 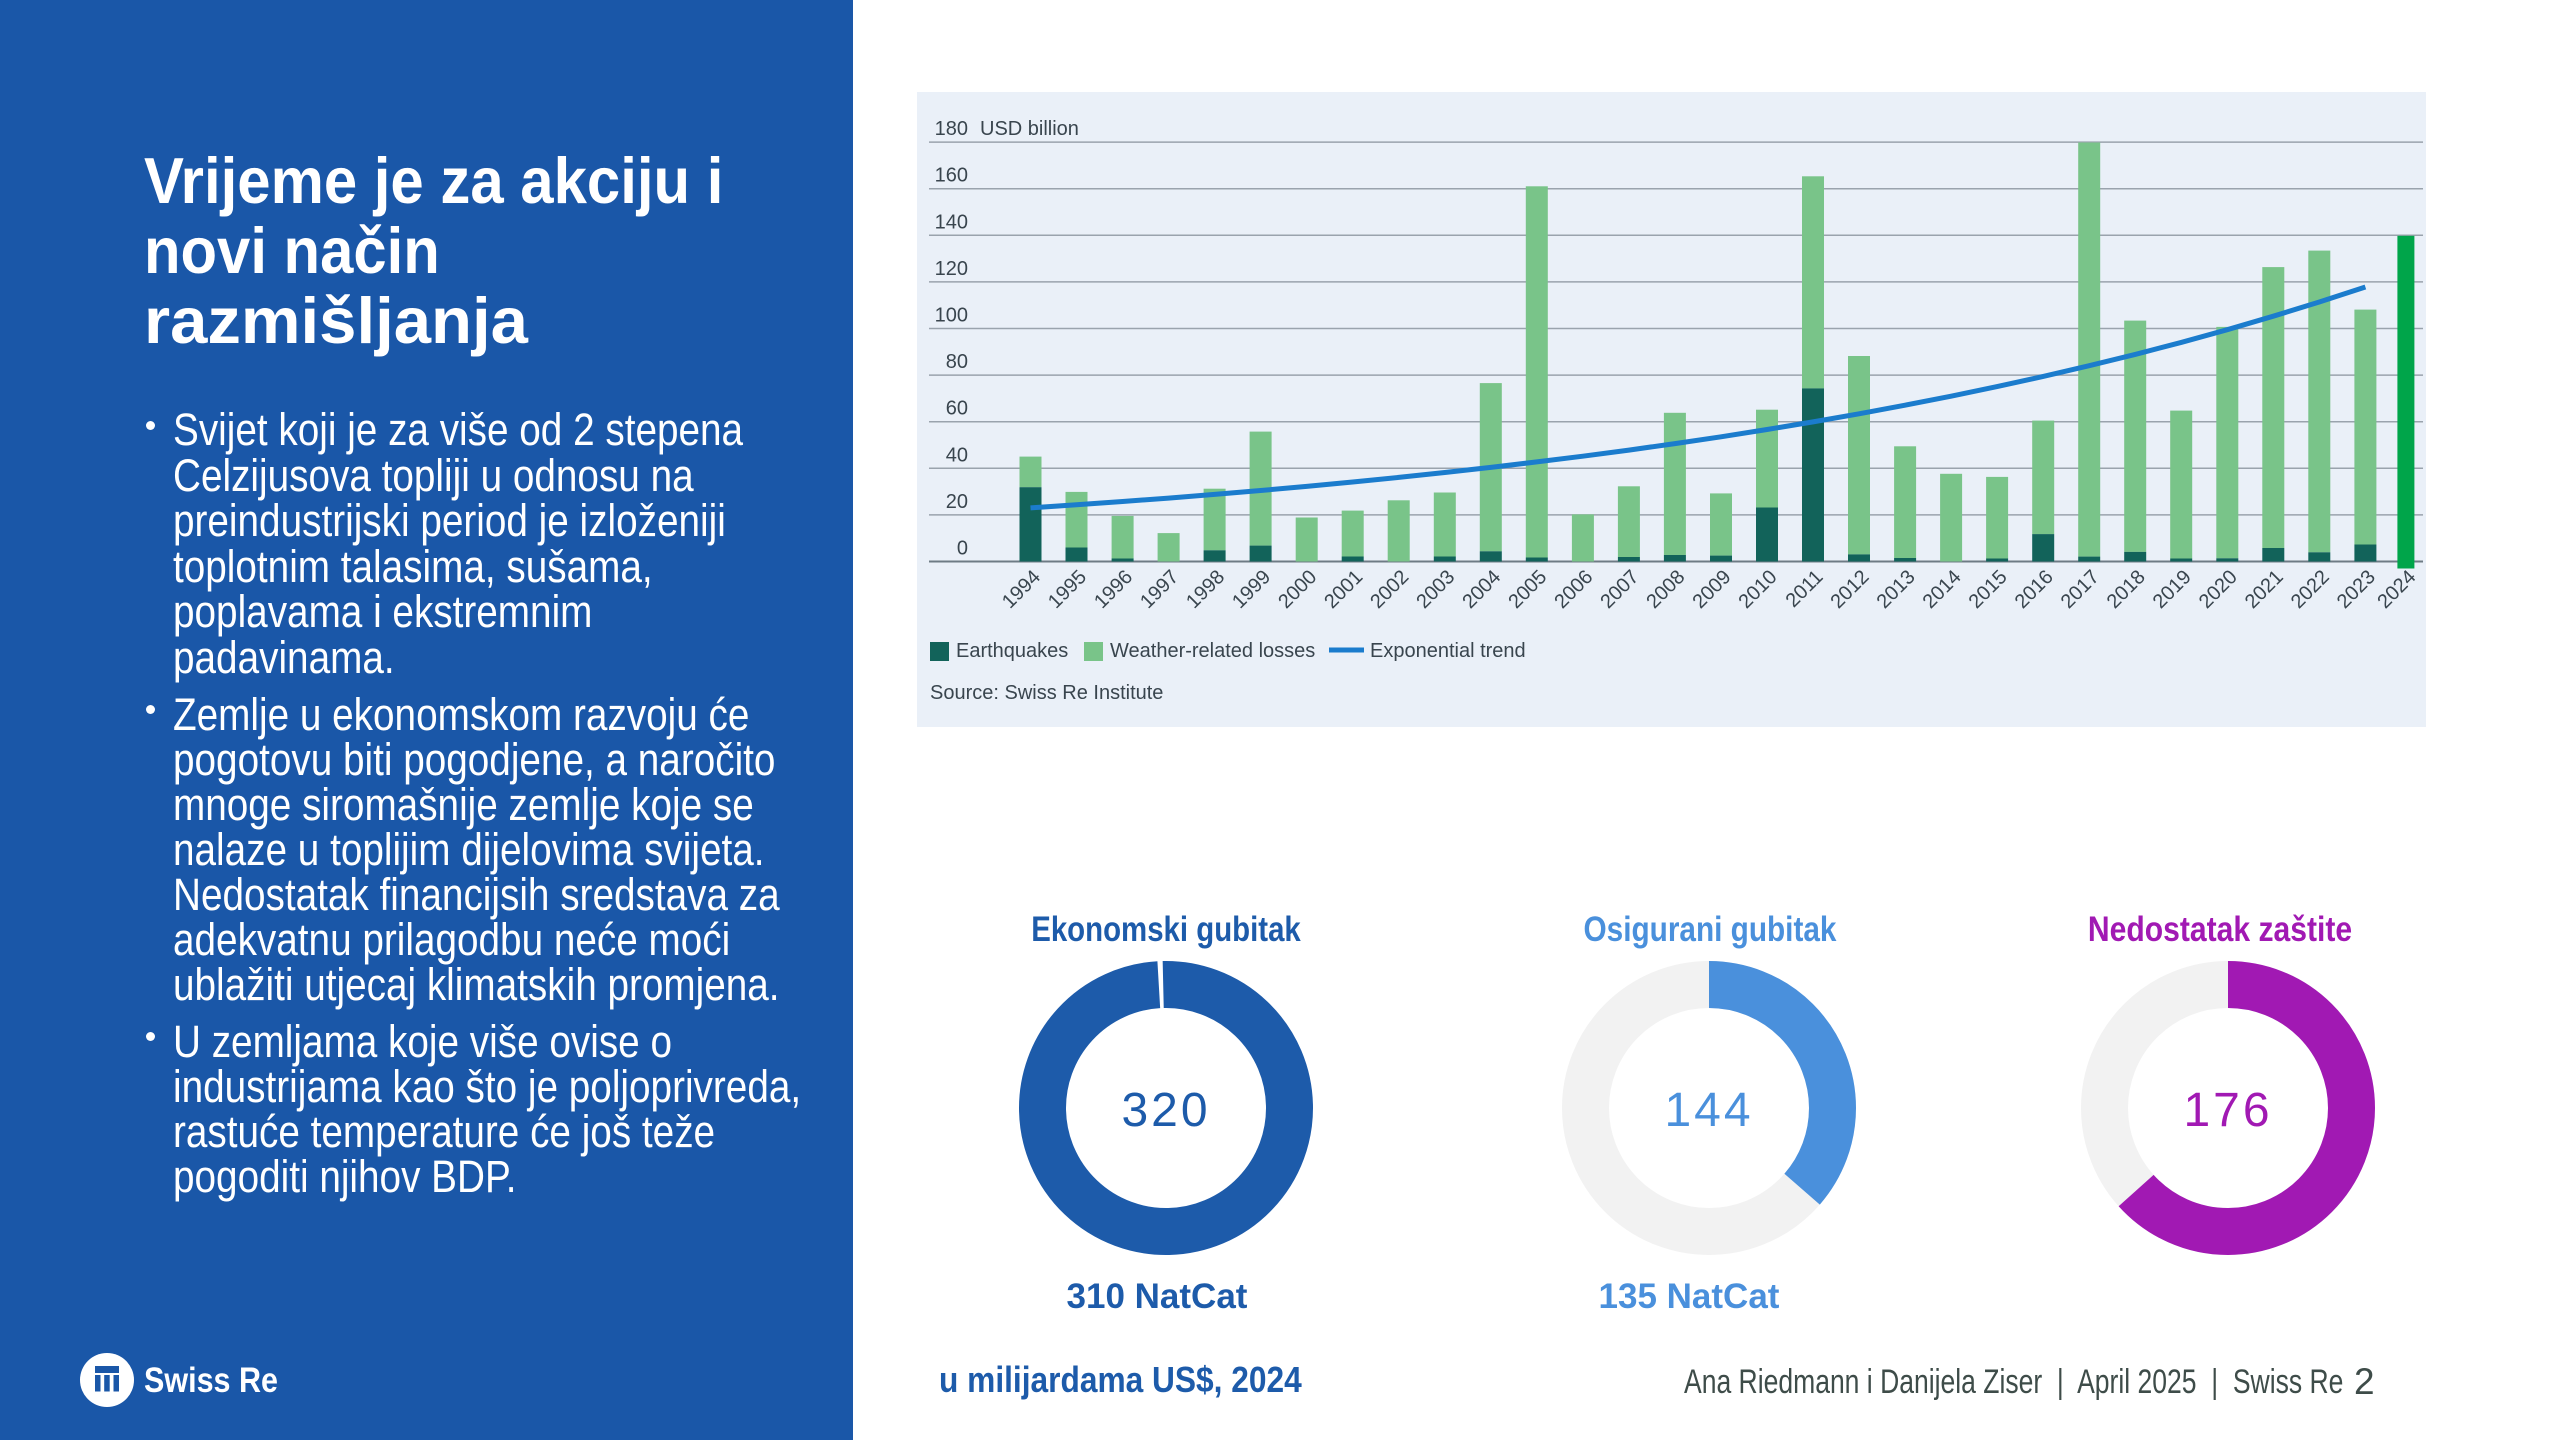 I want to click on svg-text: 100, so click(x=951, y=316).